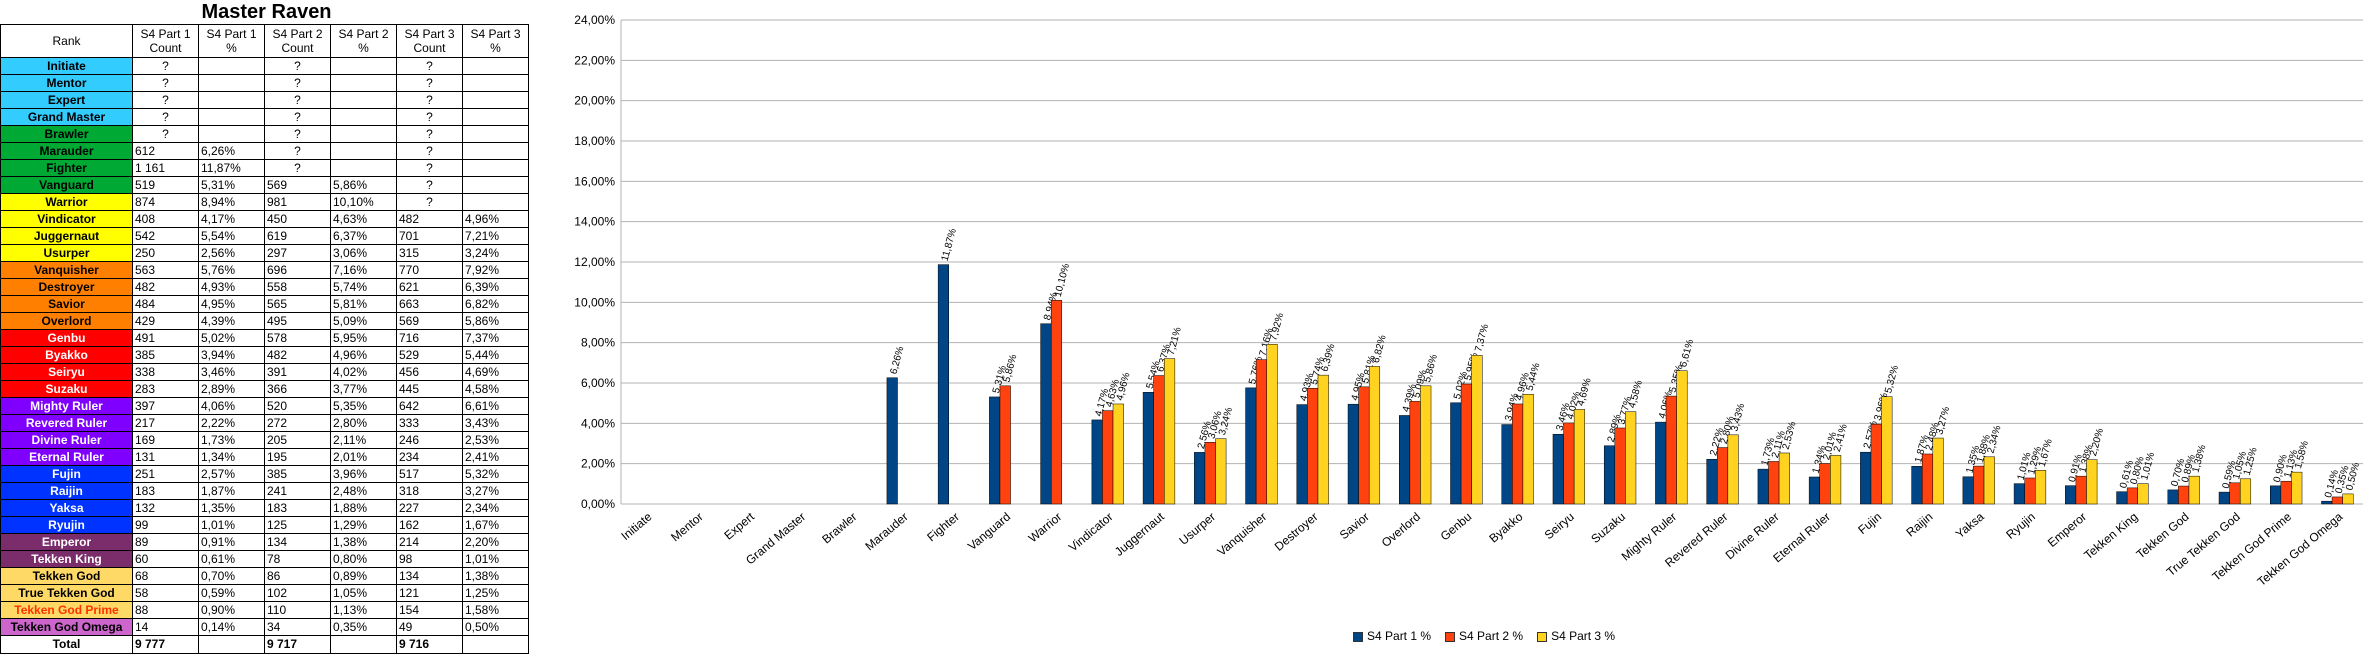 The image size is (2374, 666). Describe the element at coordinates (66, 100) in the screenshot. I see `rank-cell: Expert` at that location.